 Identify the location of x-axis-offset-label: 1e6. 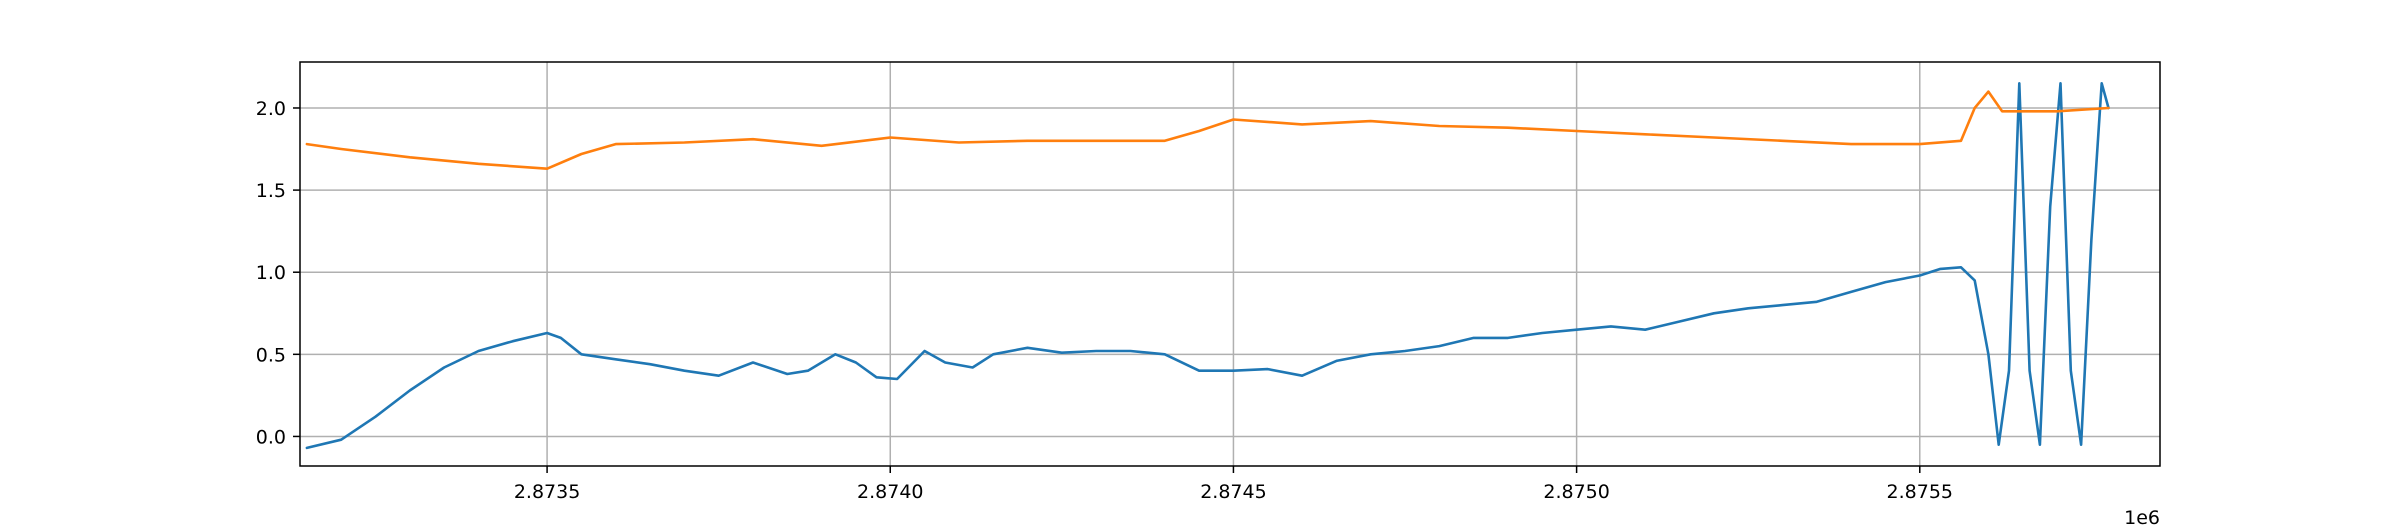
(2142, 516).